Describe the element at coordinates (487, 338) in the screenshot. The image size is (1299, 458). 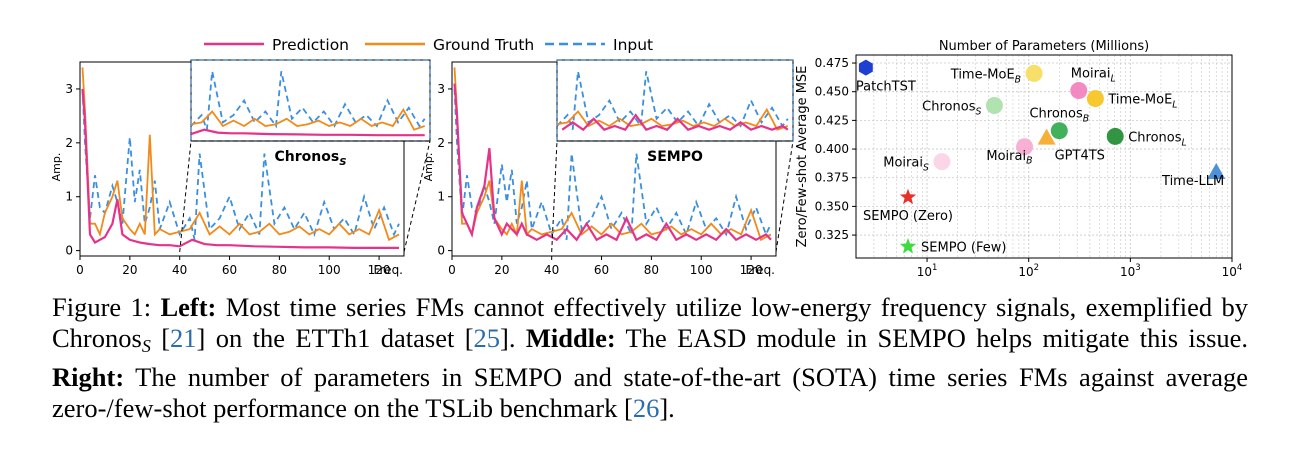
I see `caption-ref-25: 25` at that location.